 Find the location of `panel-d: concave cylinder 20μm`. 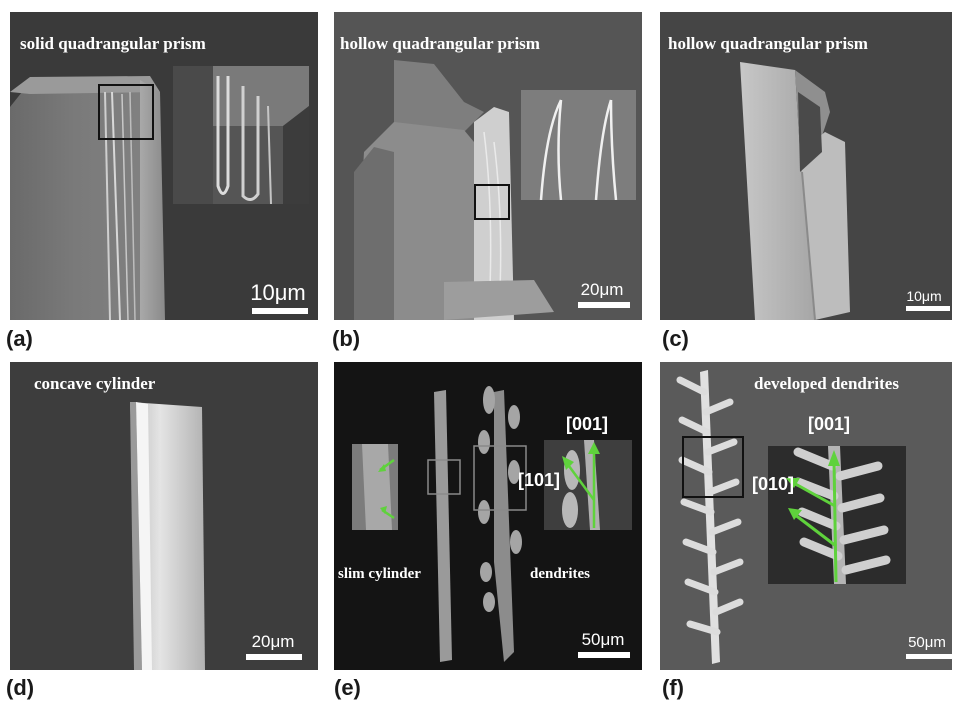

panel-d: concave cylinder 20μm is located at coordinates (164, 516).